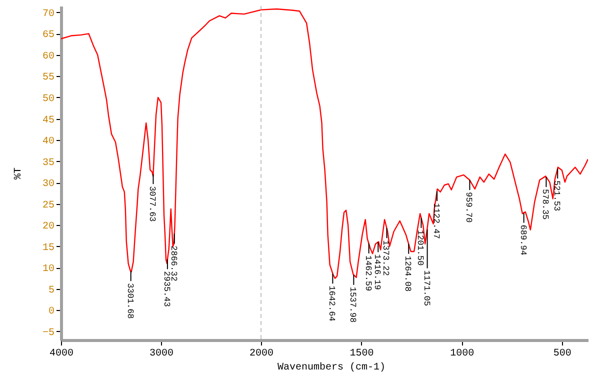  Describe the element at coordinates (166, 289) in the screenshot. I see `annotation: 2935.43` at that location.